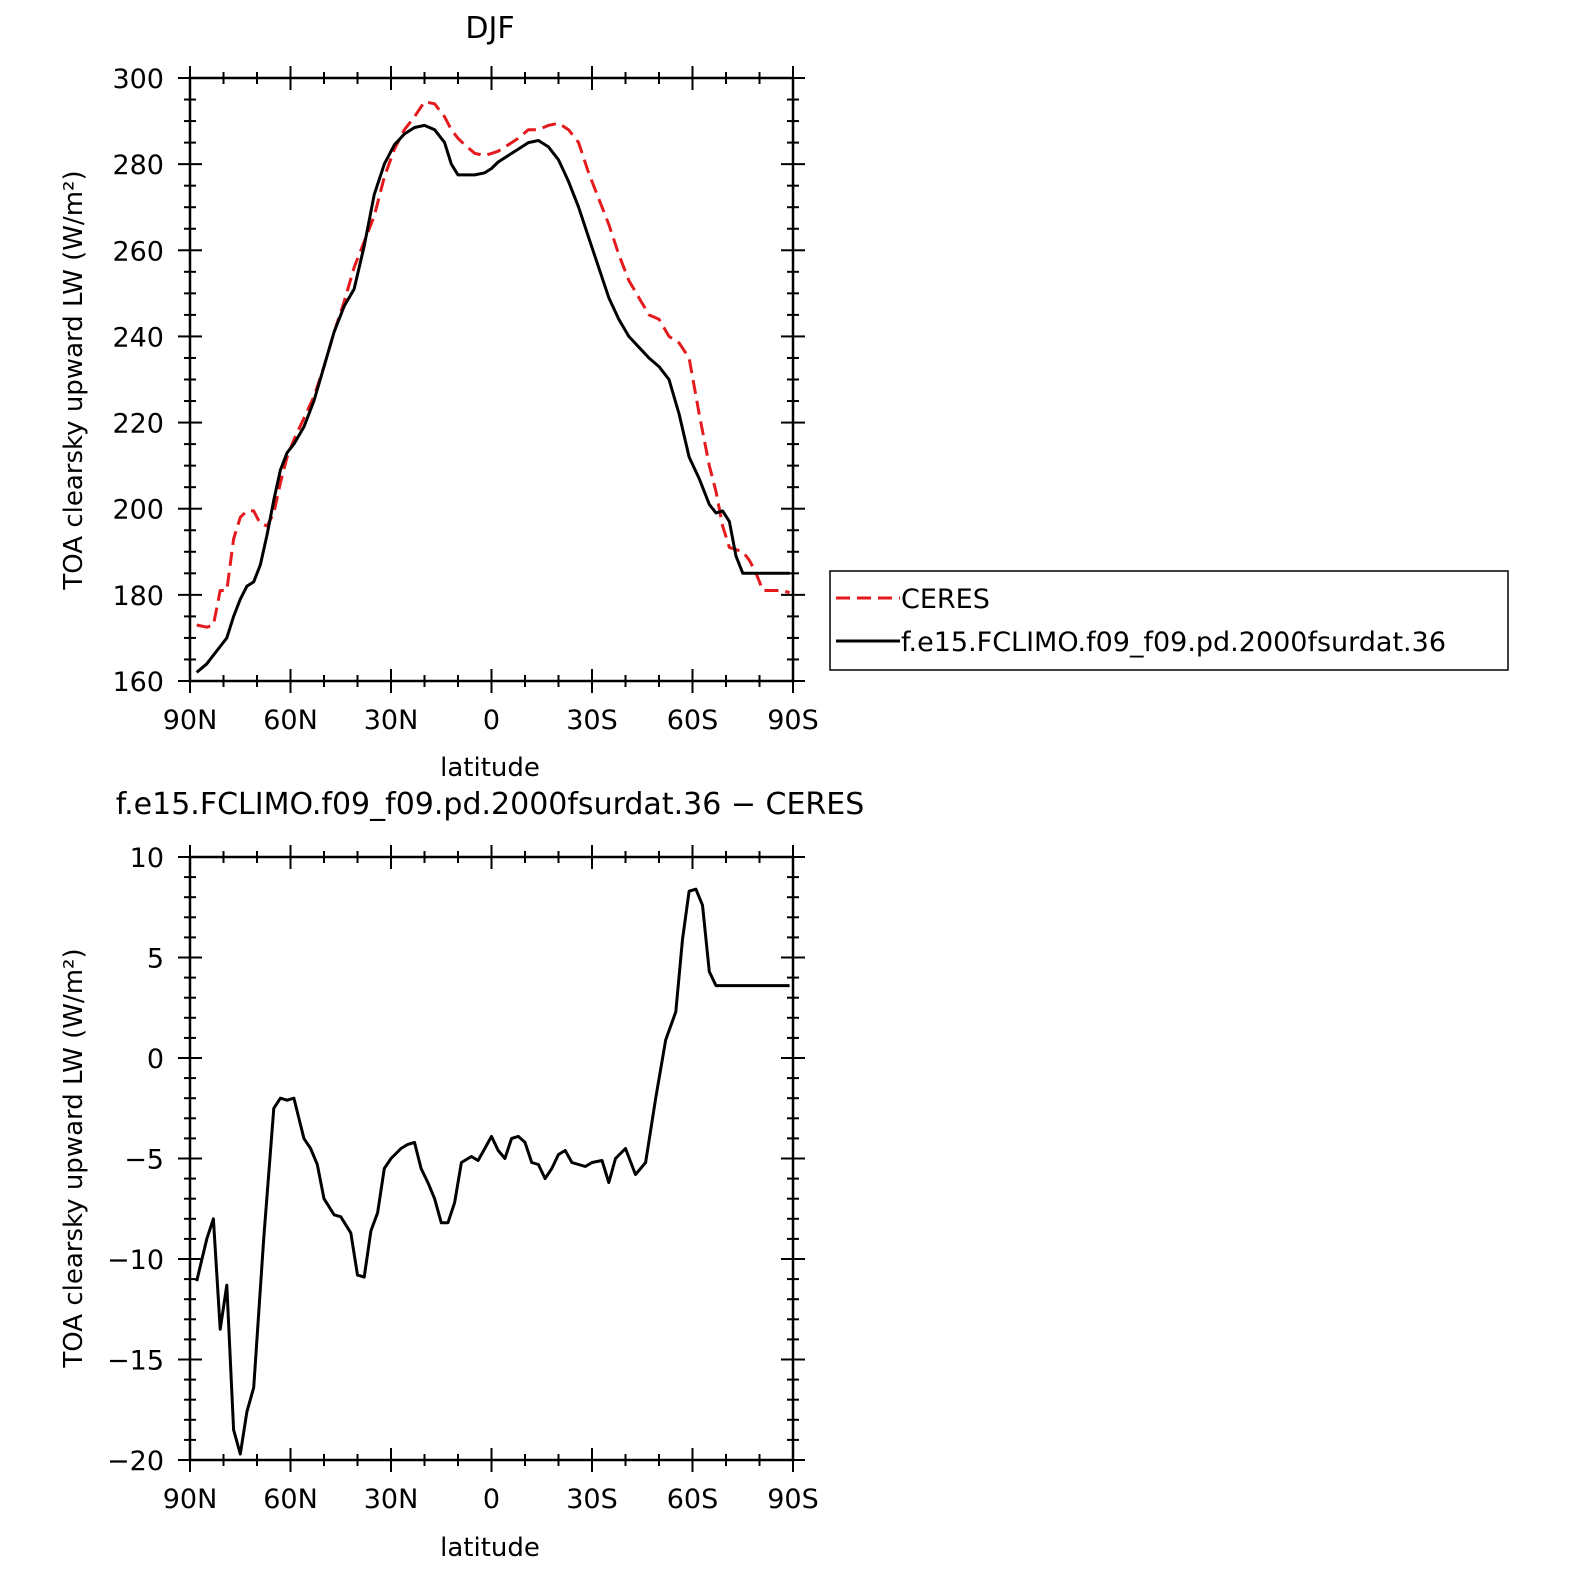 The height and width of the screenshot is (1580, 1577). I want to click on y-tick-labels: −20 −15 −10 −5 0 5 10, so click(135, 1160).